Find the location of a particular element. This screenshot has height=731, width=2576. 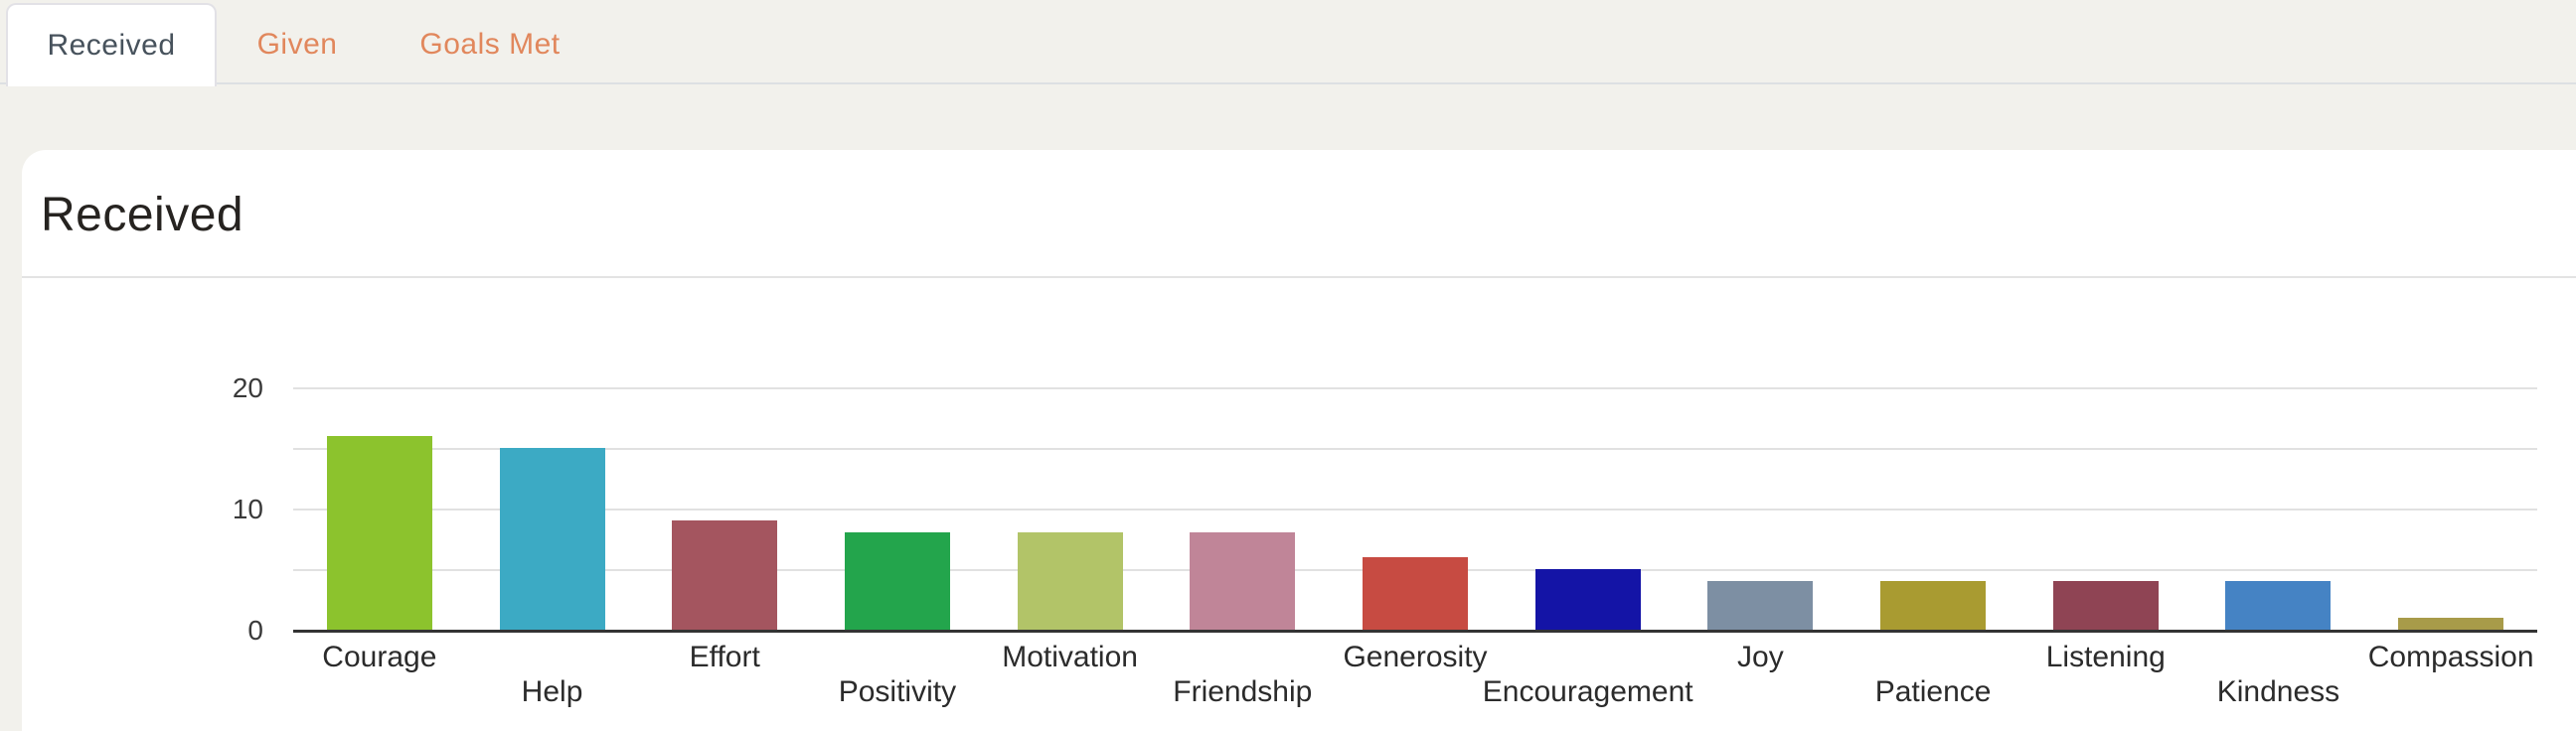

bar-joy is located at coordinates (1760, 605).